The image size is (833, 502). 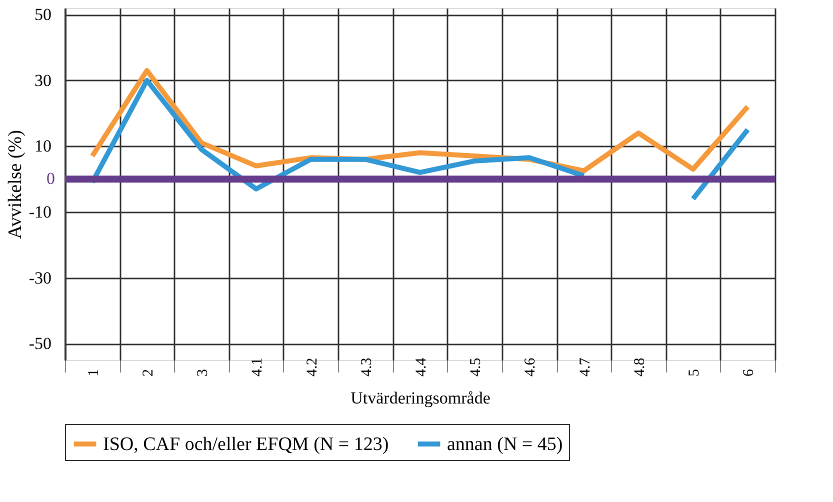 I want to click on x-tick-label: 4.1, so click(x=258, y=367).